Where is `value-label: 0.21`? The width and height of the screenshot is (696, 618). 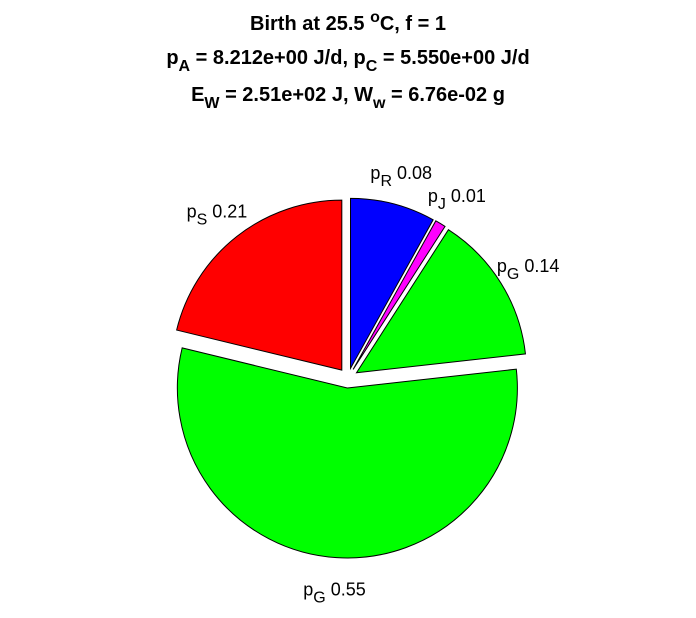
value-label: 0.21 is located at coordinates (227, 211).